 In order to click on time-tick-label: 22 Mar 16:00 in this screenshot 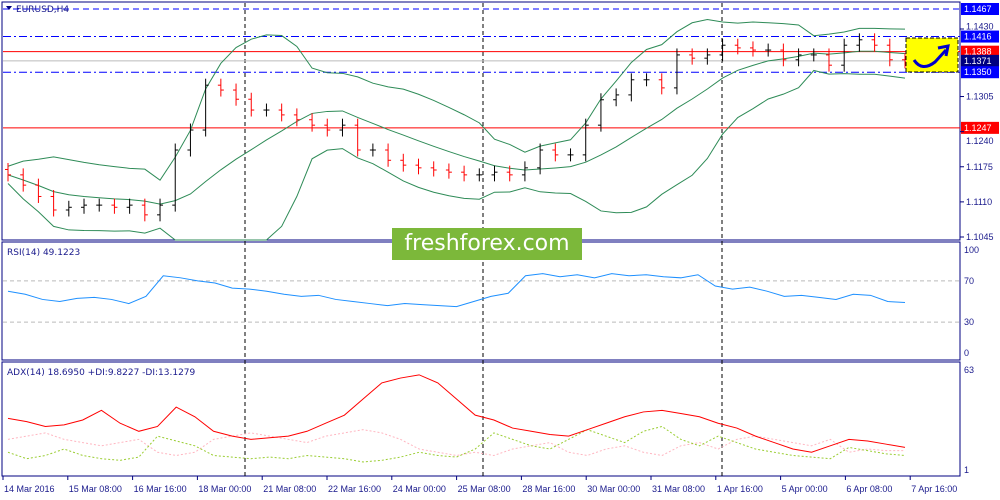, I will do `click(354, 489)`.